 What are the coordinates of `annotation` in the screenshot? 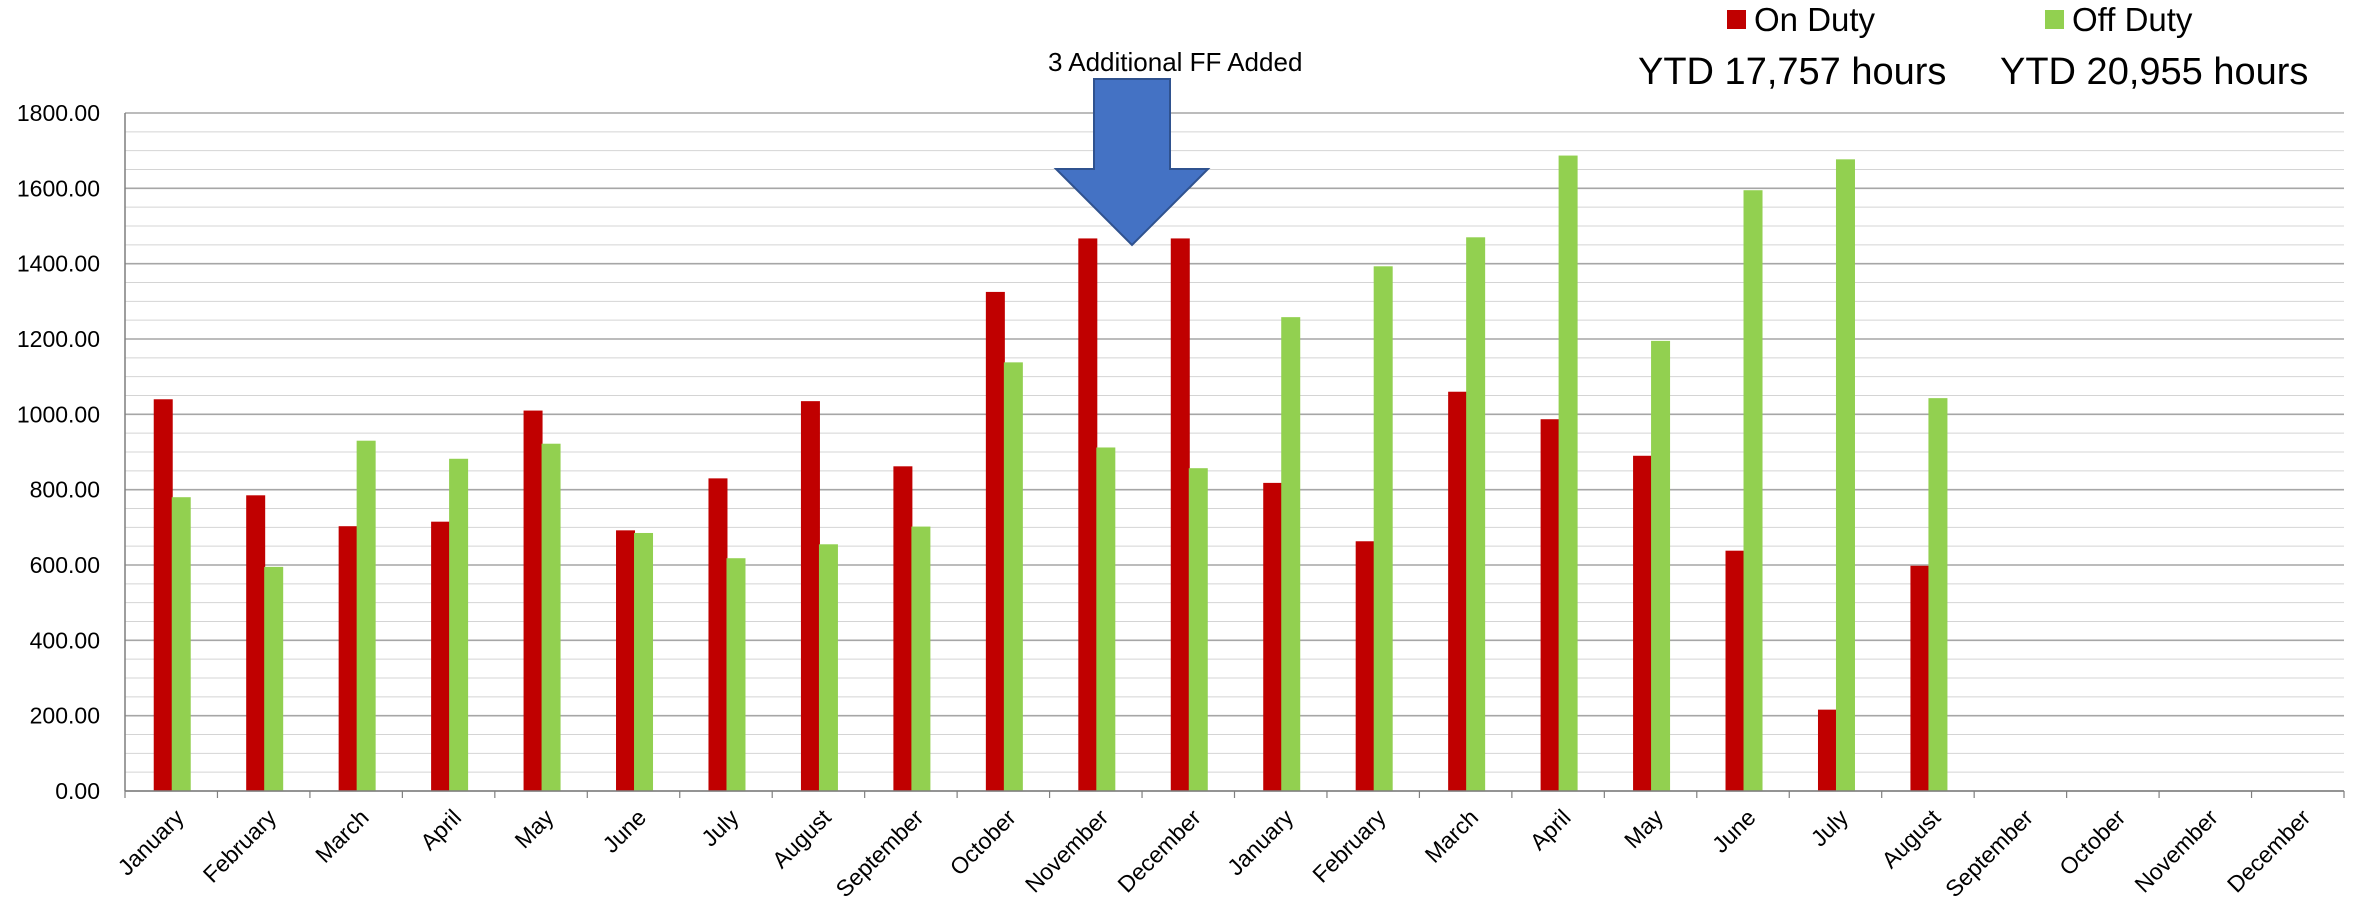 It's located at (1132, 162).